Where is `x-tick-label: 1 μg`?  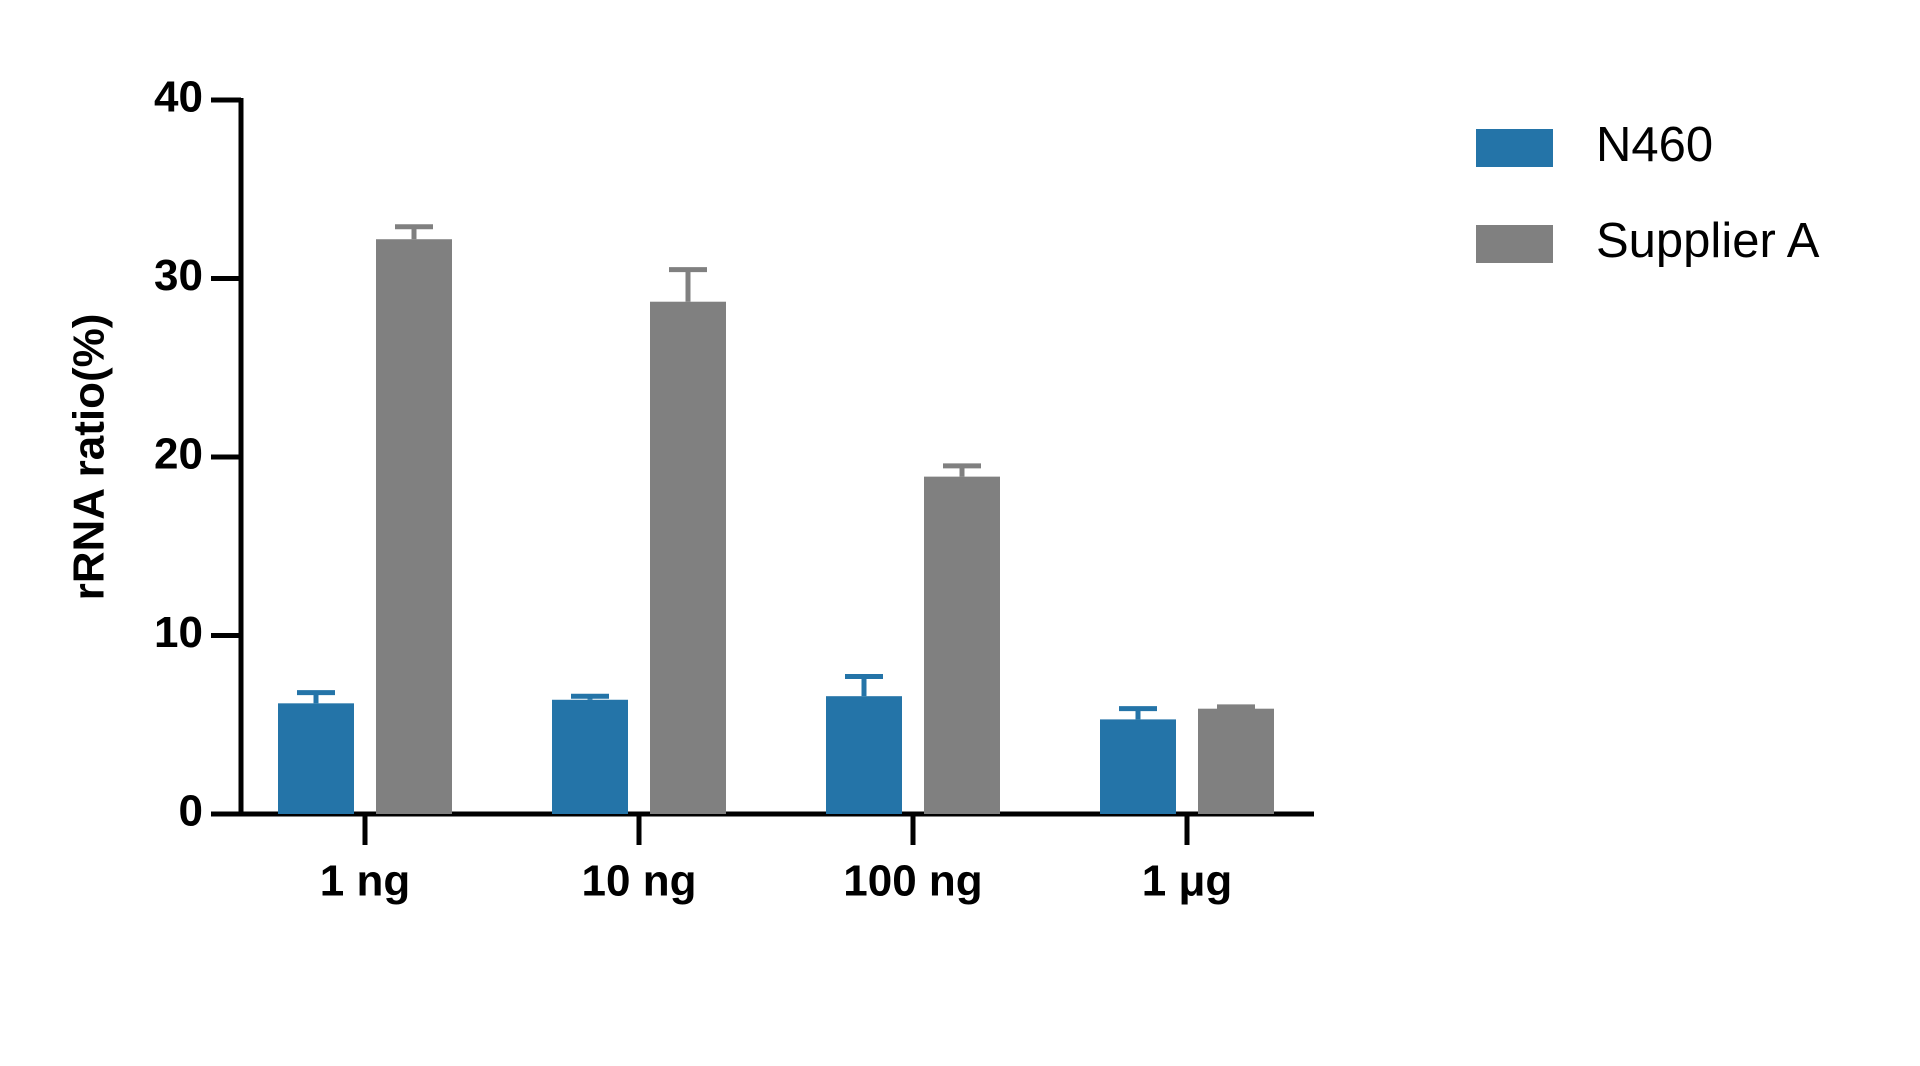
x-tick-label: 1 μg is located at coordinates (1187, 881).